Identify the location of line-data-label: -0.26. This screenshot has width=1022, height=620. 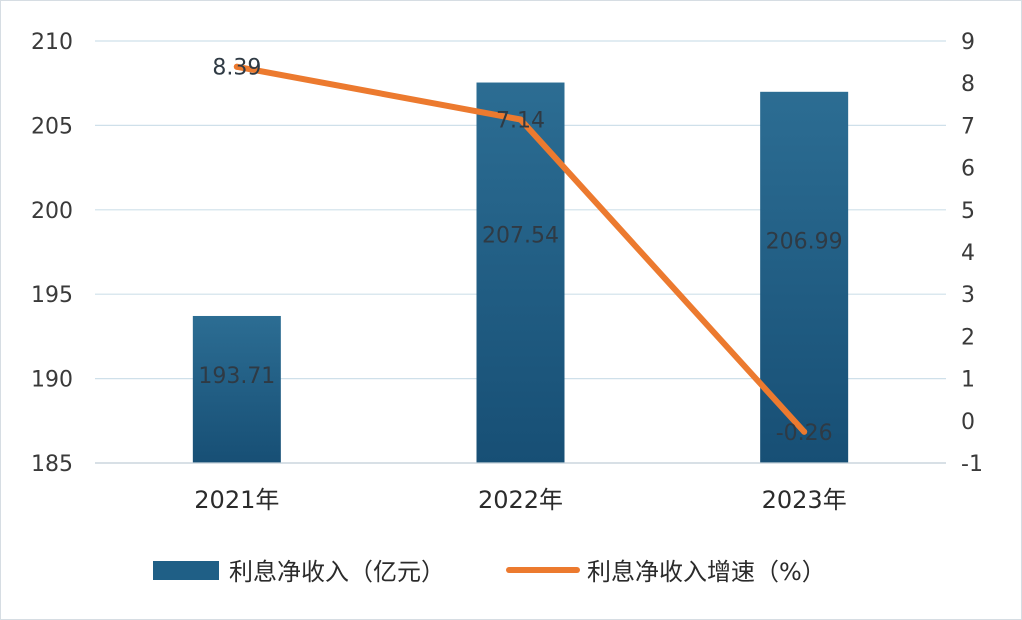
(804, 433).